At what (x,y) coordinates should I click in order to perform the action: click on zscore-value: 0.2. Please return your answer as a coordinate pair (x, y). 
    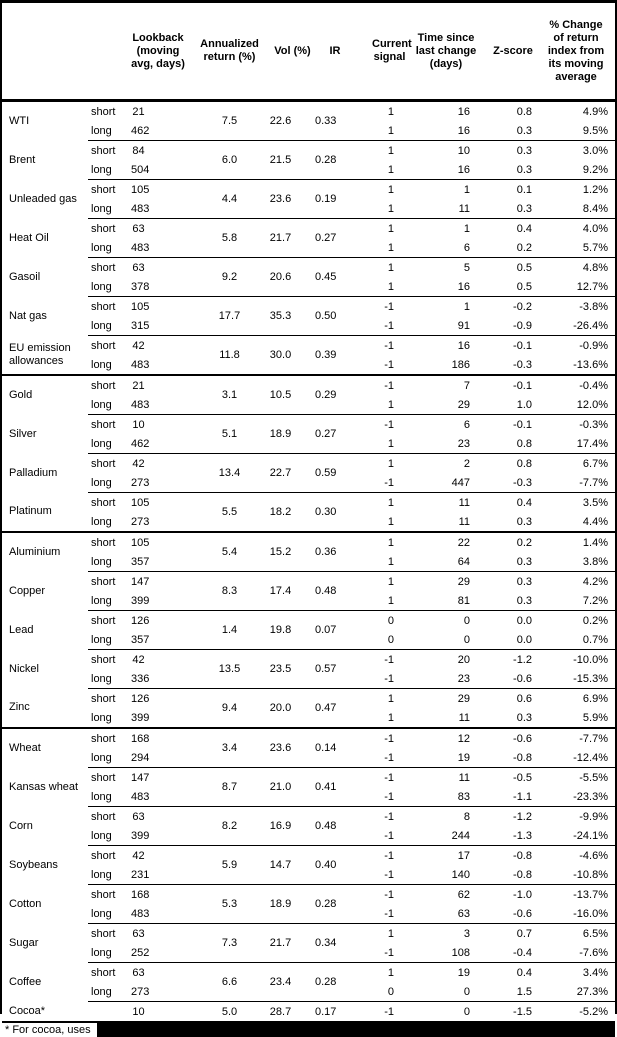
    Looking at the image, I should click on (524, 247).